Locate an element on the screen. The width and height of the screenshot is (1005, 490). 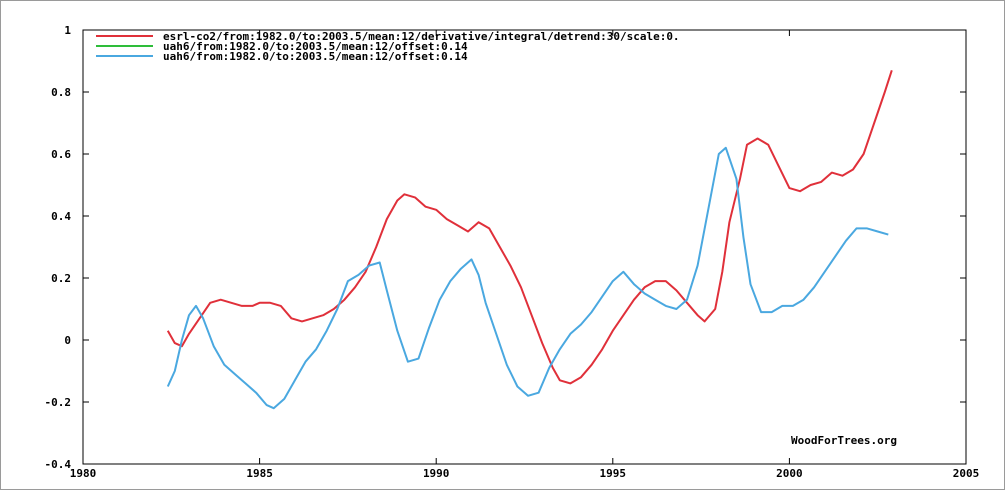
y-tick-label: 0.4 is located at coordinates (61, 216).